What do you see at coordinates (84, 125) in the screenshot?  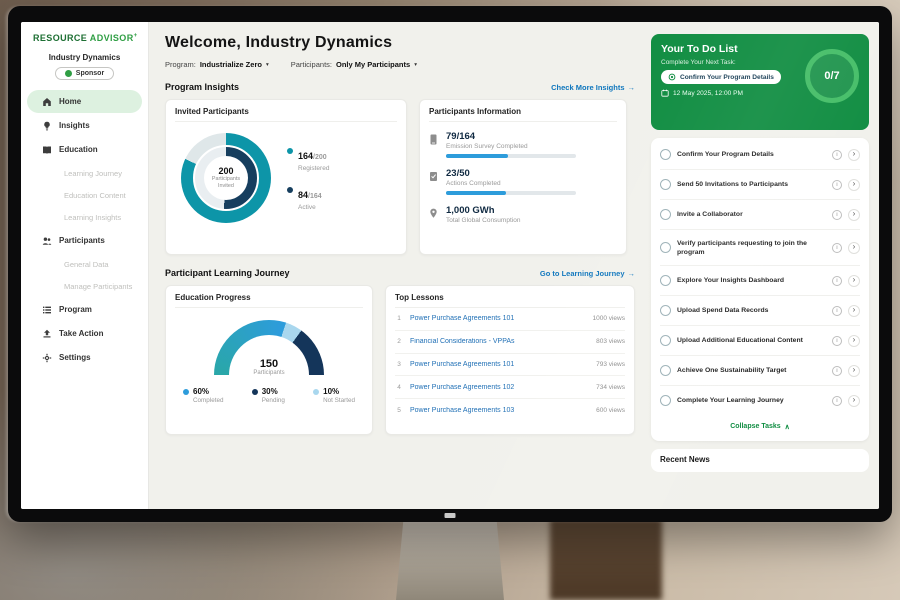 I see `sidebar-item-insights: Insights` at bounding box center [84, 125].